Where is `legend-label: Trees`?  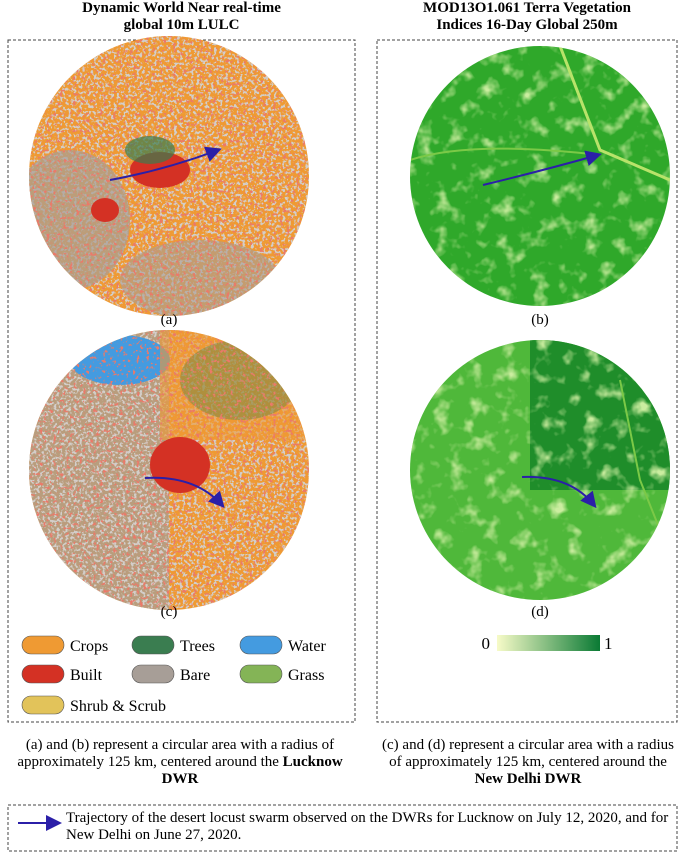
legend-label: Trees is located at coordinates (197, 646).